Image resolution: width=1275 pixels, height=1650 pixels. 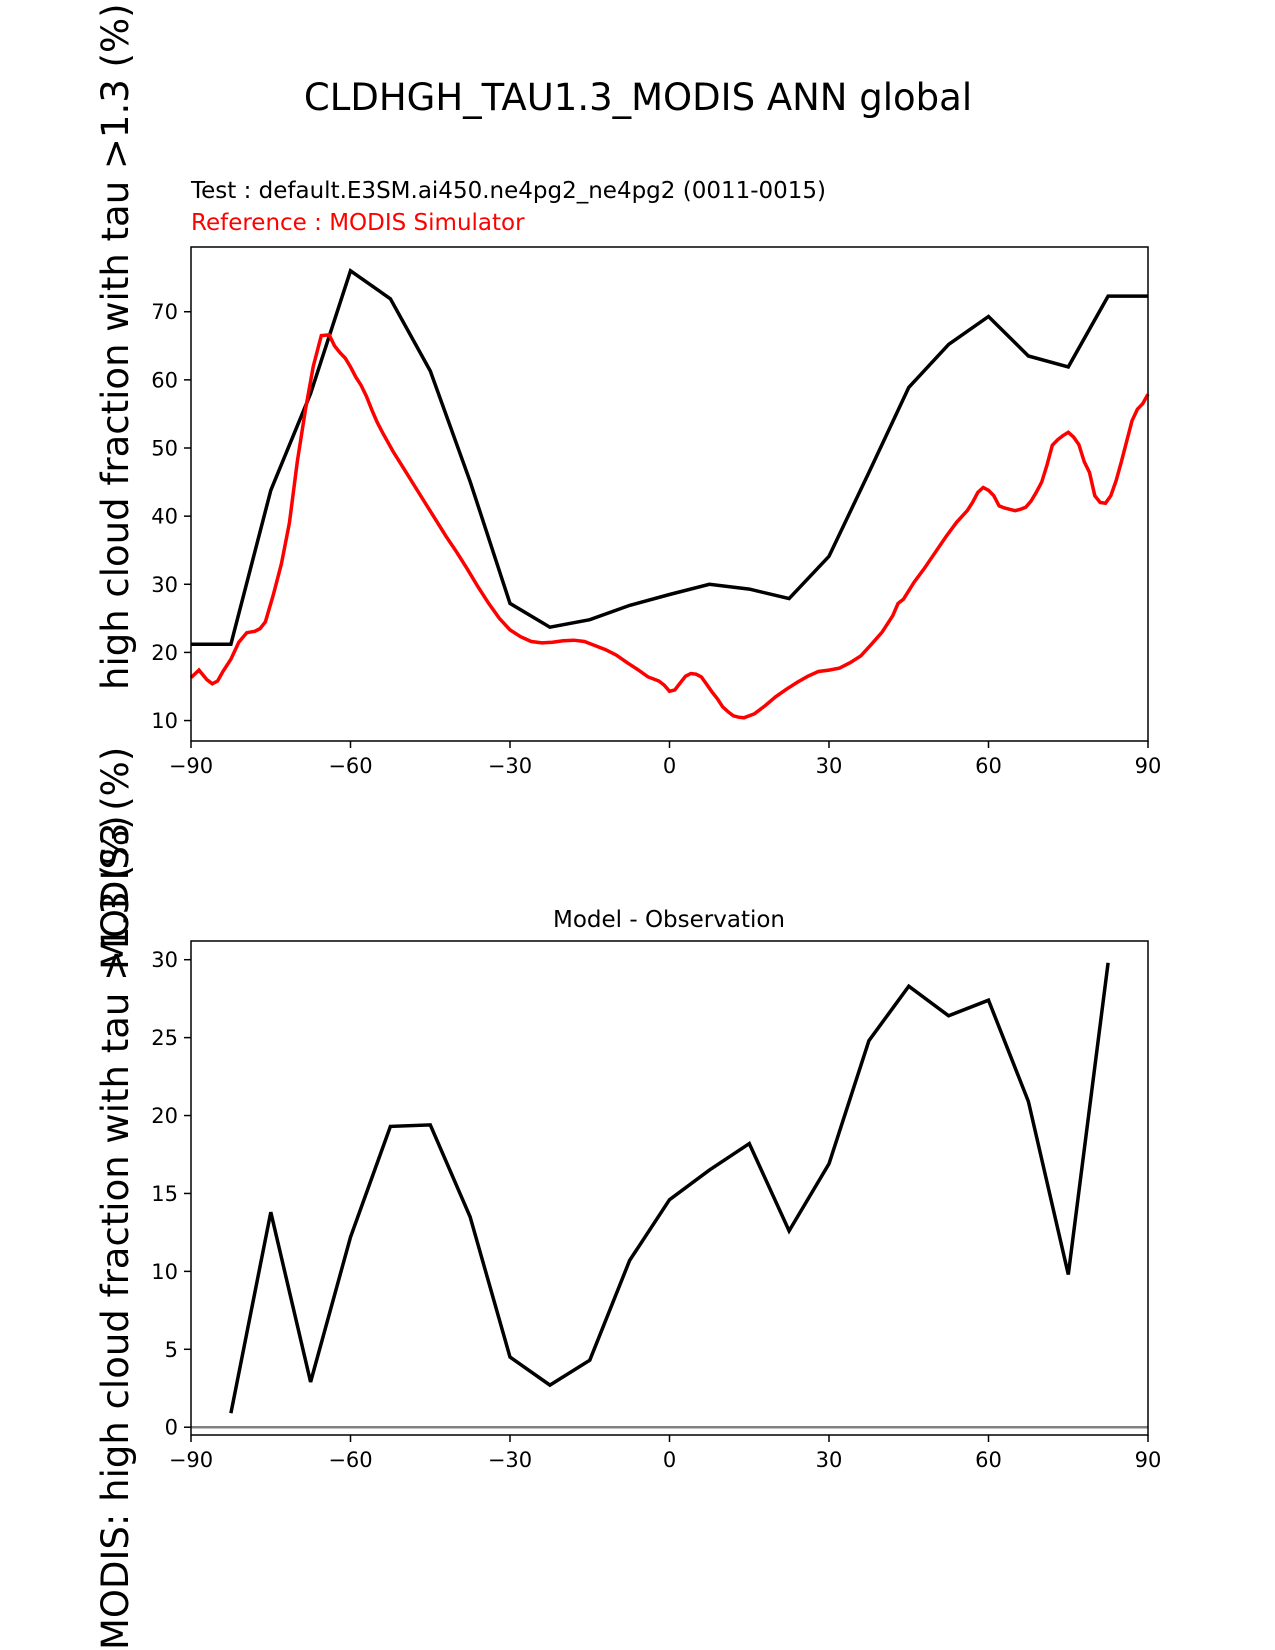 What do you see at coordinates (164, 653) in the screenshot?
I see `top-y-tick-label-1: 20` at bounding box center [164, 653].